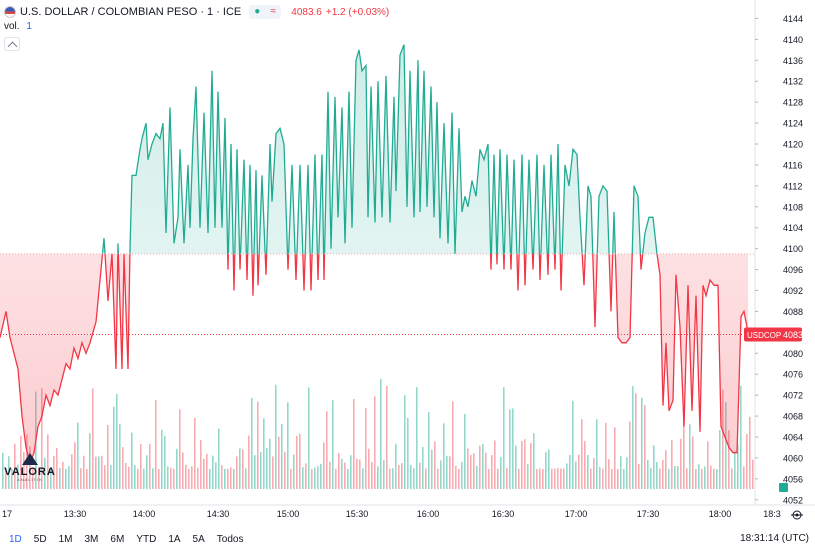  What do you see at coordinates (65, 539) in the screenshot?
I see `range-1m: 1M` at bounding box center [65, 539].